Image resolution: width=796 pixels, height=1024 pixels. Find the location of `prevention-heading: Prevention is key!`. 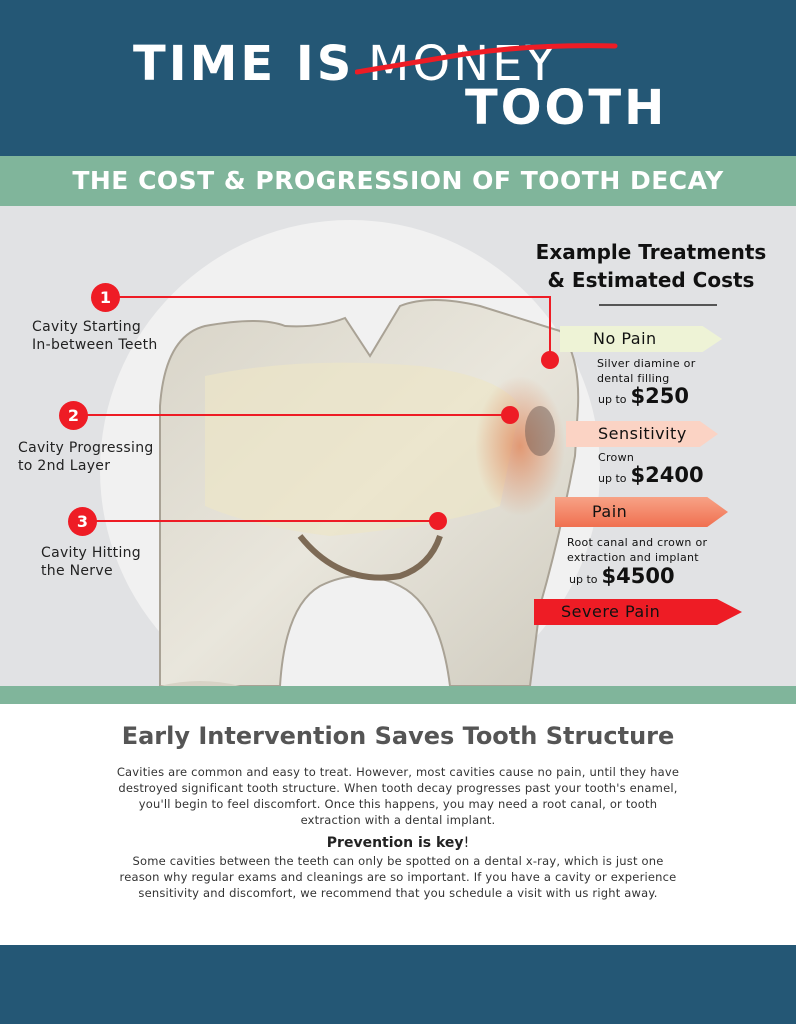

prevention-heading: Prevention is key! is located at coordinates (398, 843).